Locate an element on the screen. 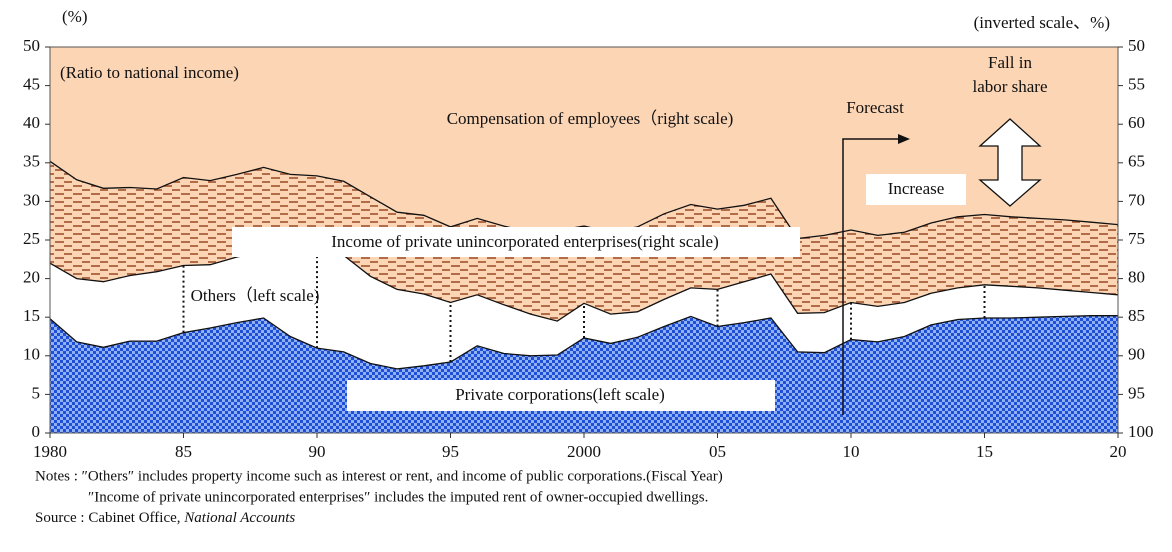 The image size is (1172, 552). annotation: Forecast is located at coordinates (875, 107).